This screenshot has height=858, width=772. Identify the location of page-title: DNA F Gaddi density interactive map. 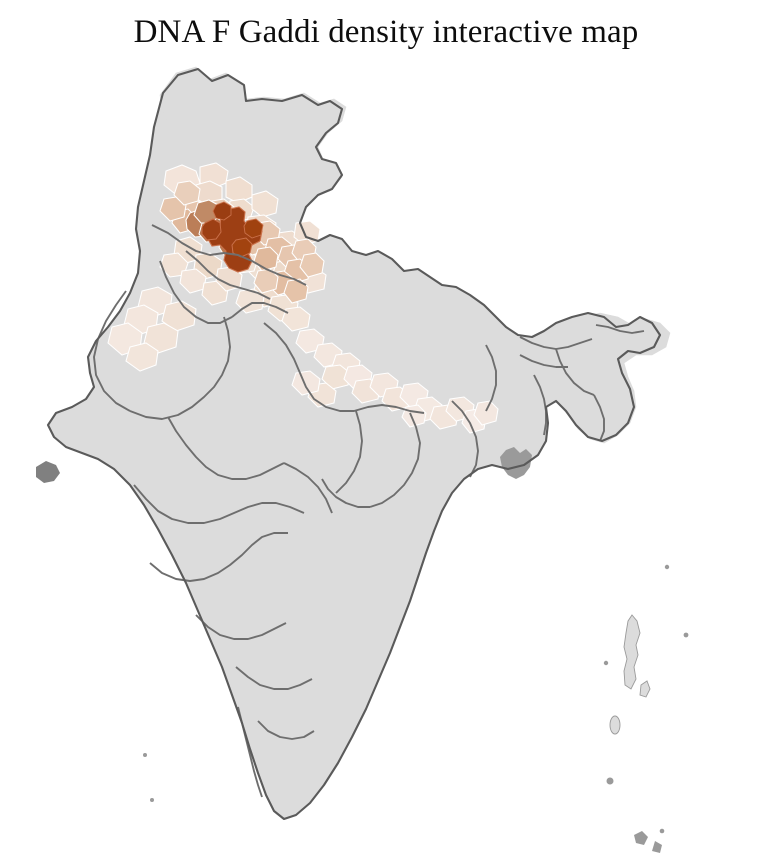
(386, 32).